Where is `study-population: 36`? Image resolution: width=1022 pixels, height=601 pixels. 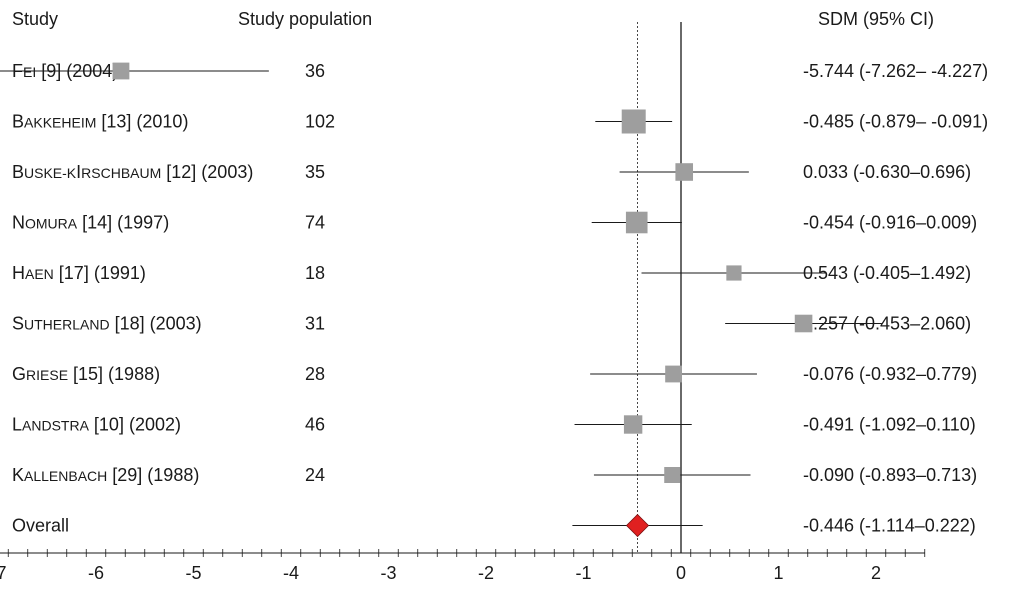 study-population: 36 is located at coordinates (315, 71).